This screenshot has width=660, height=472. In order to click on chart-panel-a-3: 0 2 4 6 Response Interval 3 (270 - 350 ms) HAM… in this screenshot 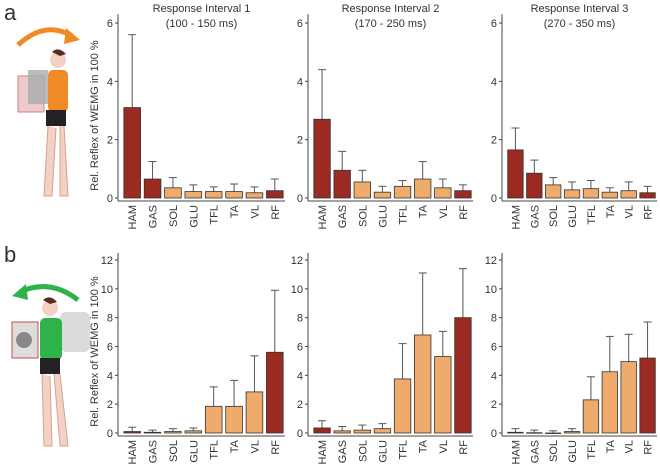, I will do `click(574, 116)`.